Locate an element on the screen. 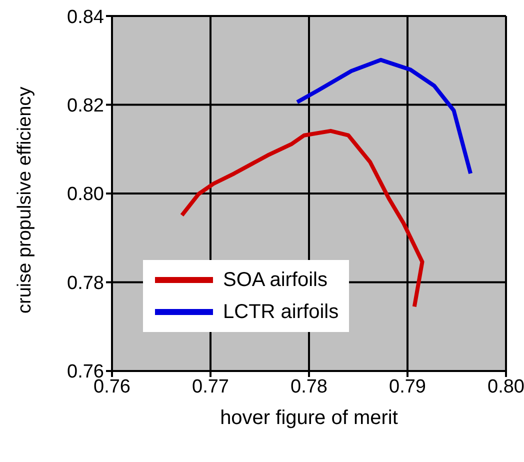  legend-label: SOA airfoils is located at coordinates (275, 280).